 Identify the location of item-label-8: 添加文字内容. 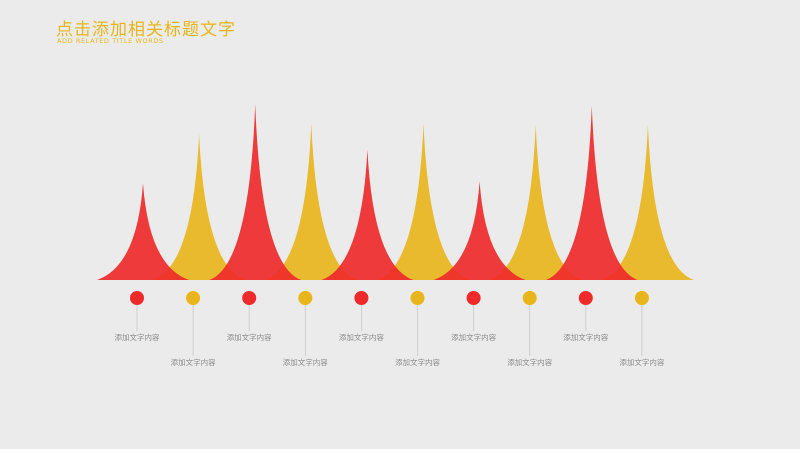
(529, 362).